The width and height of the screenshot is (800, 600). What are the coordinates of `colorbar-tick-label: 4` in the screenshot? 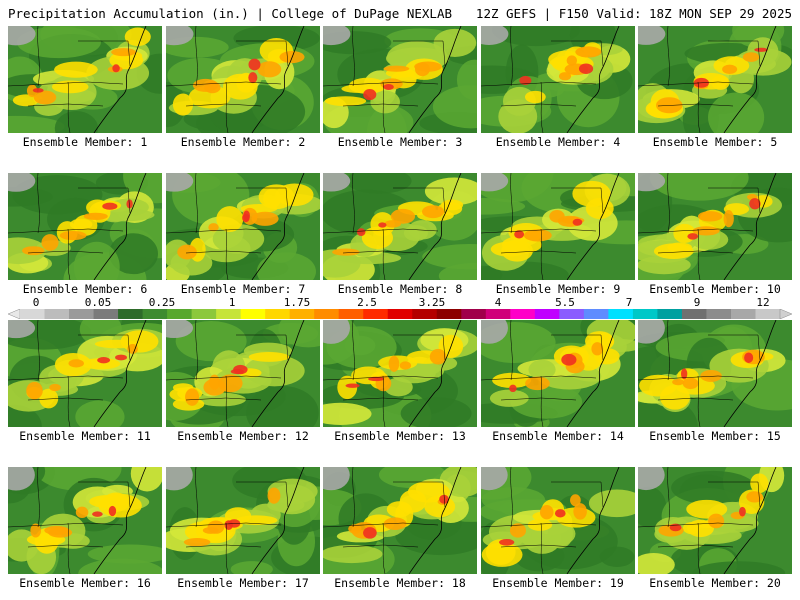 It's located at (498, 302).